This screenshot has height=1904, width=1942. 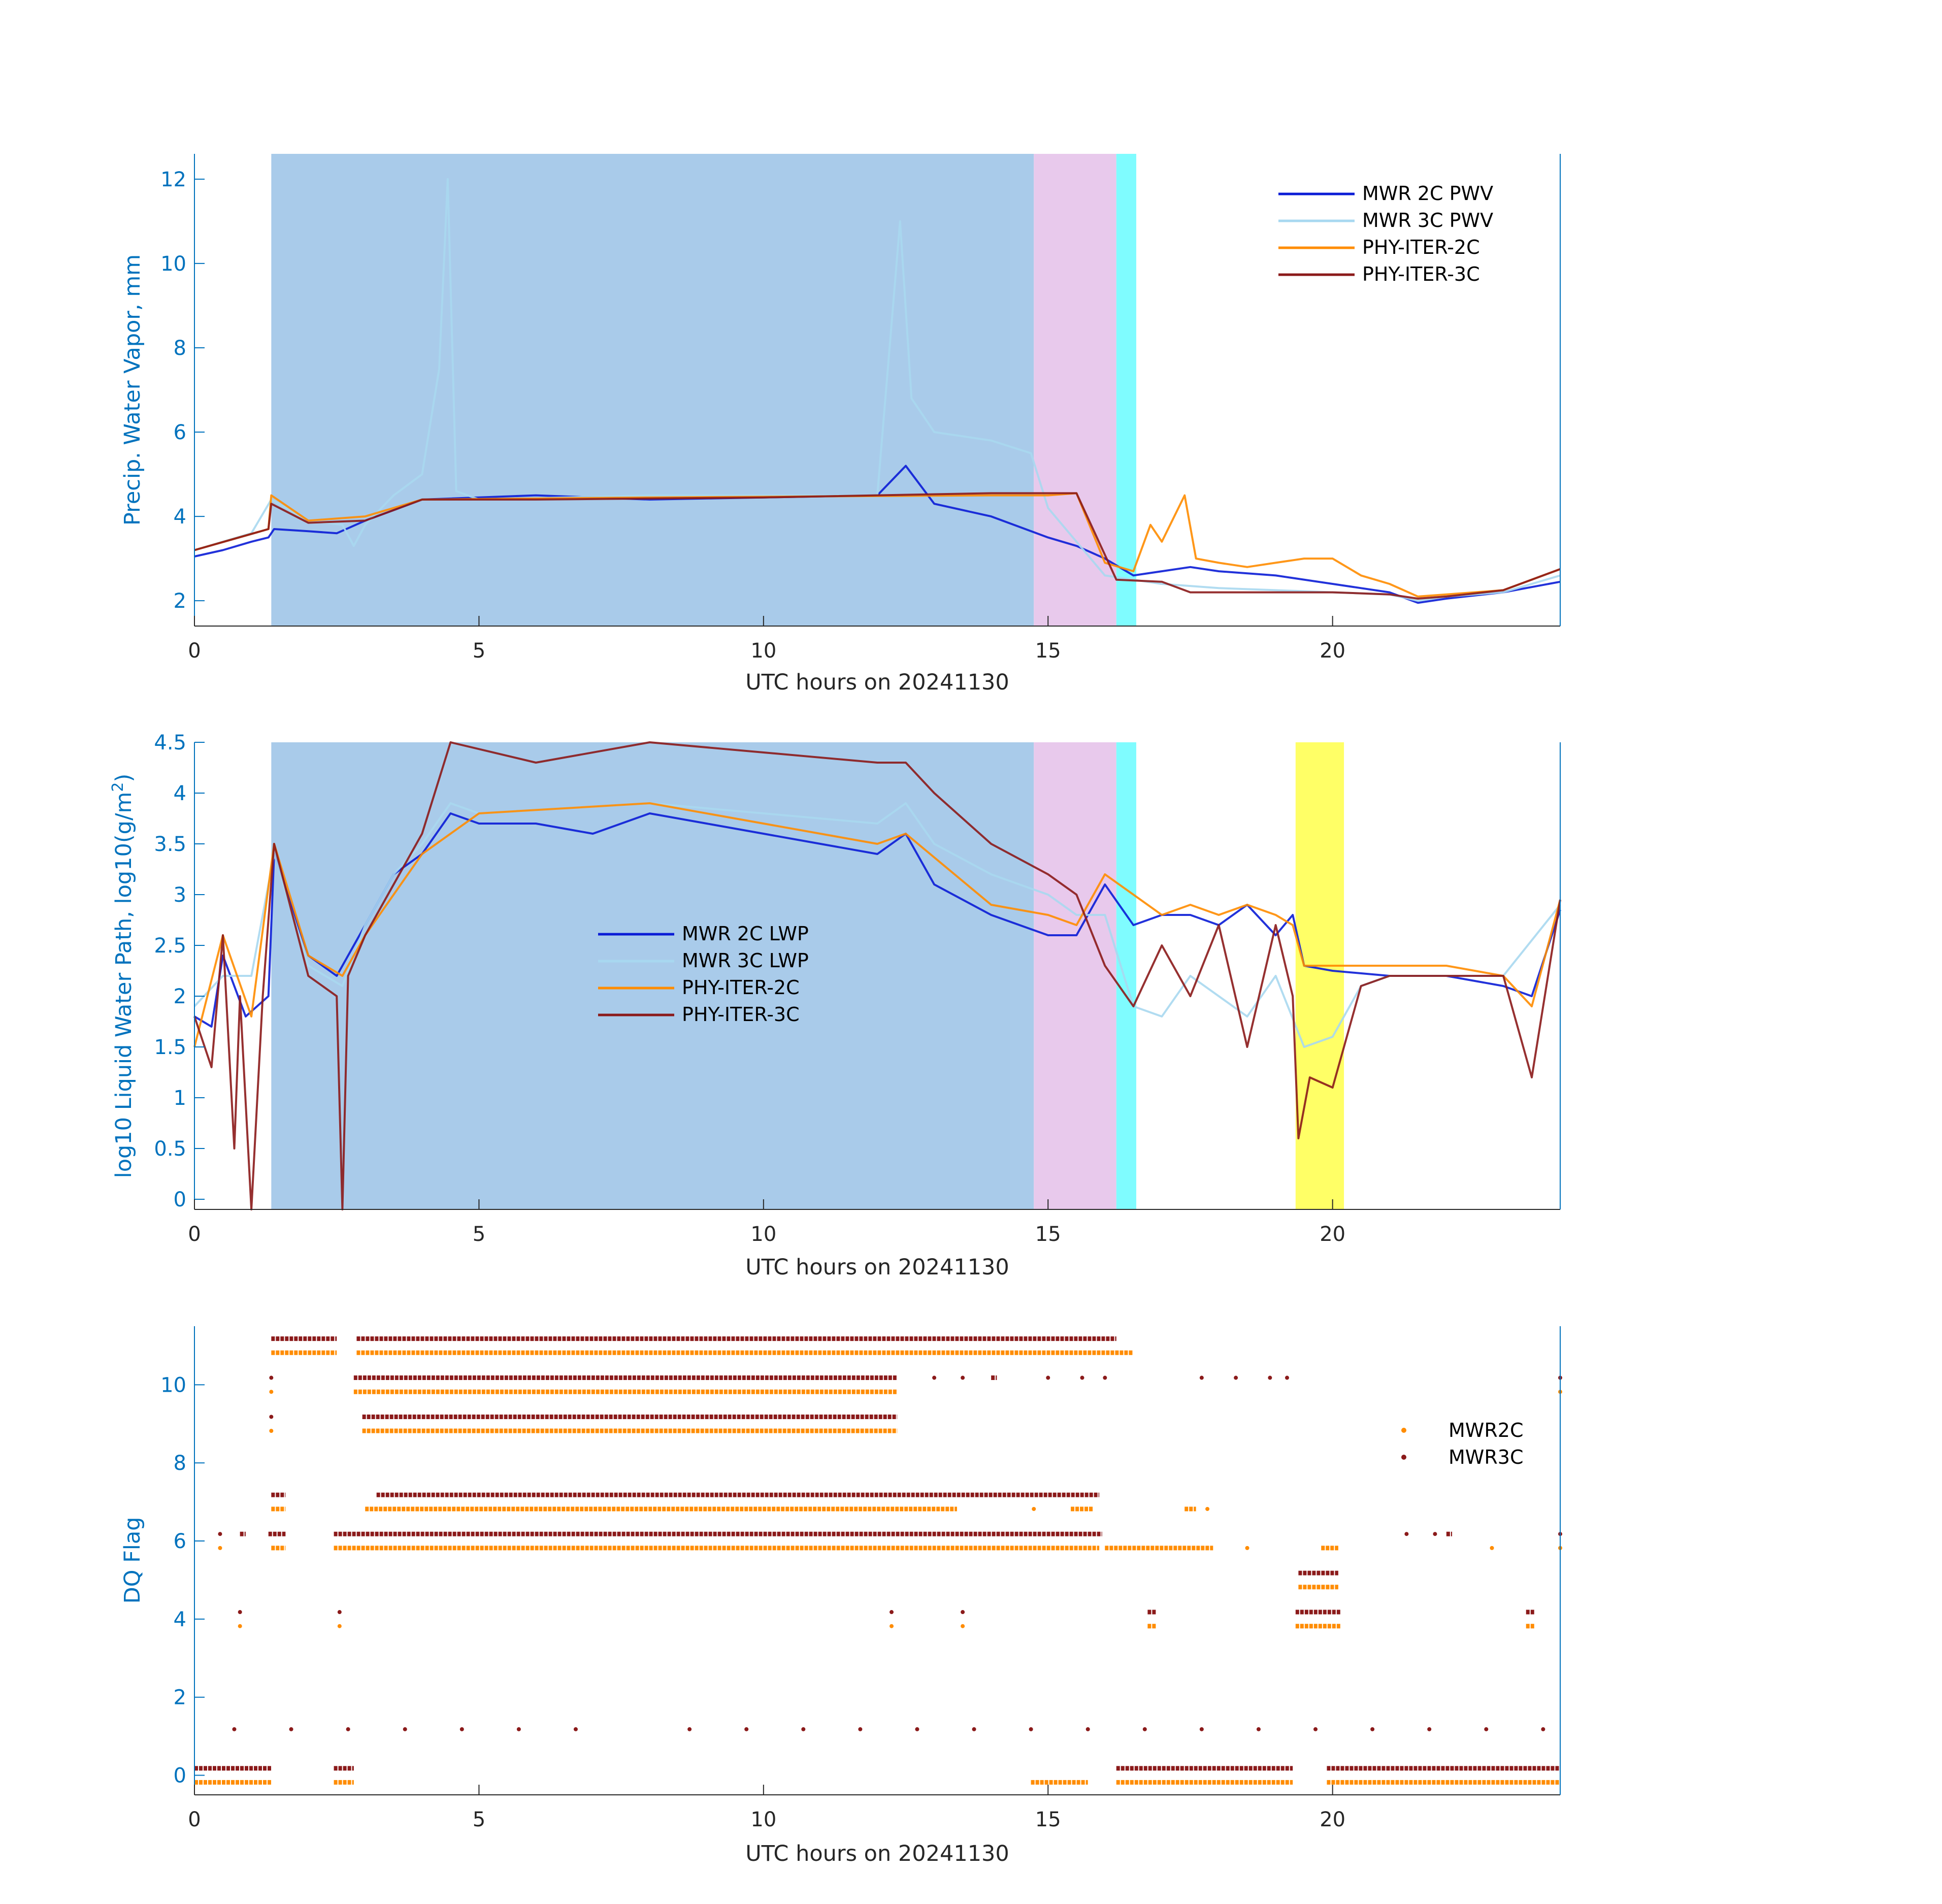 I want to click on pwv-legend-label-phy2c: PHY-ITER-2C, so click(x=1421, y=247).